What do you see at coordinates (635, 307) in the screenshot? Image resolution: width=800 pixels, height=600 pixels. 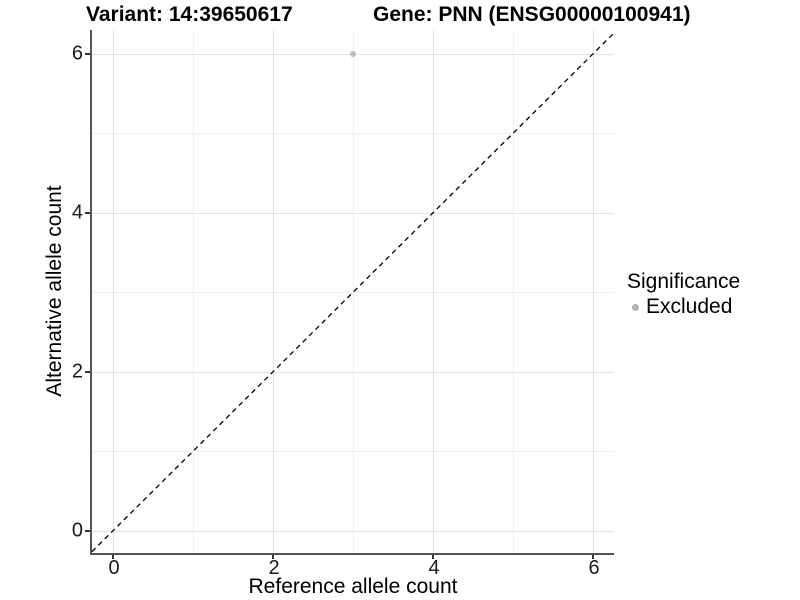 I see `legend-point-icon` at bounding box center [635, 307].